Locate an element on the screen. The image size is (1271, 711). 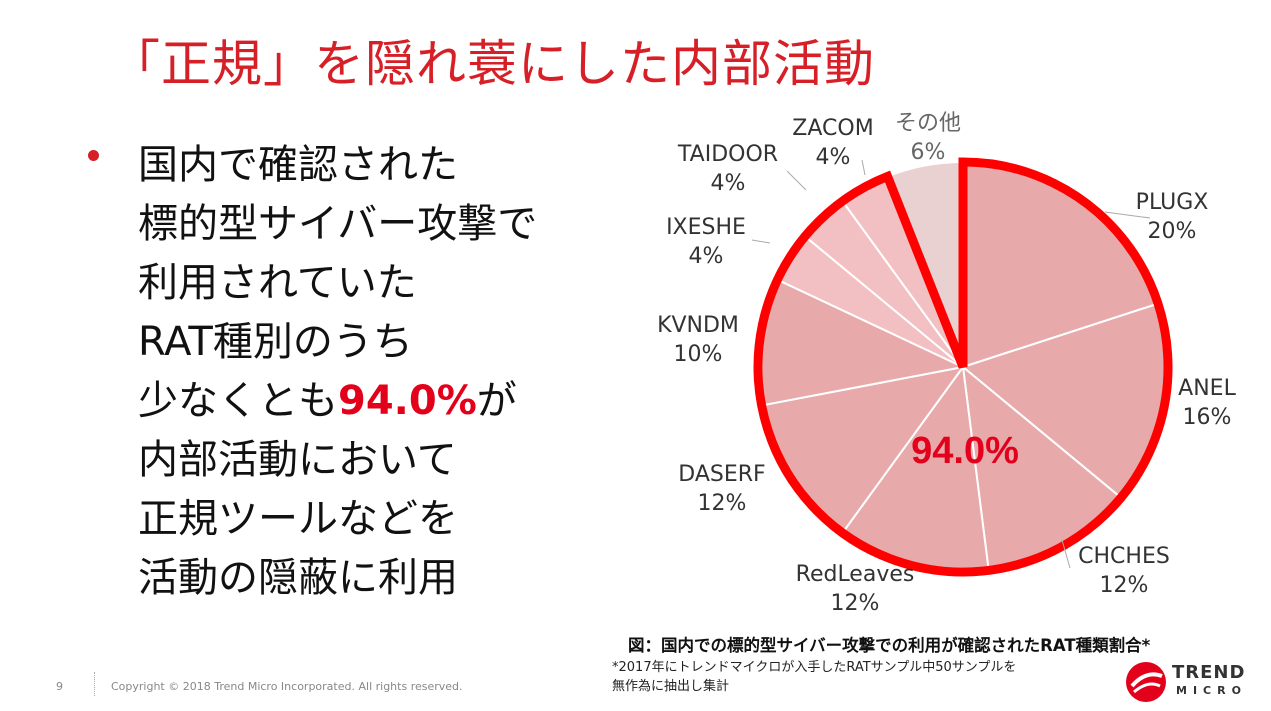
logo-text-trend: TREND is located at coordinates (1209, 672).